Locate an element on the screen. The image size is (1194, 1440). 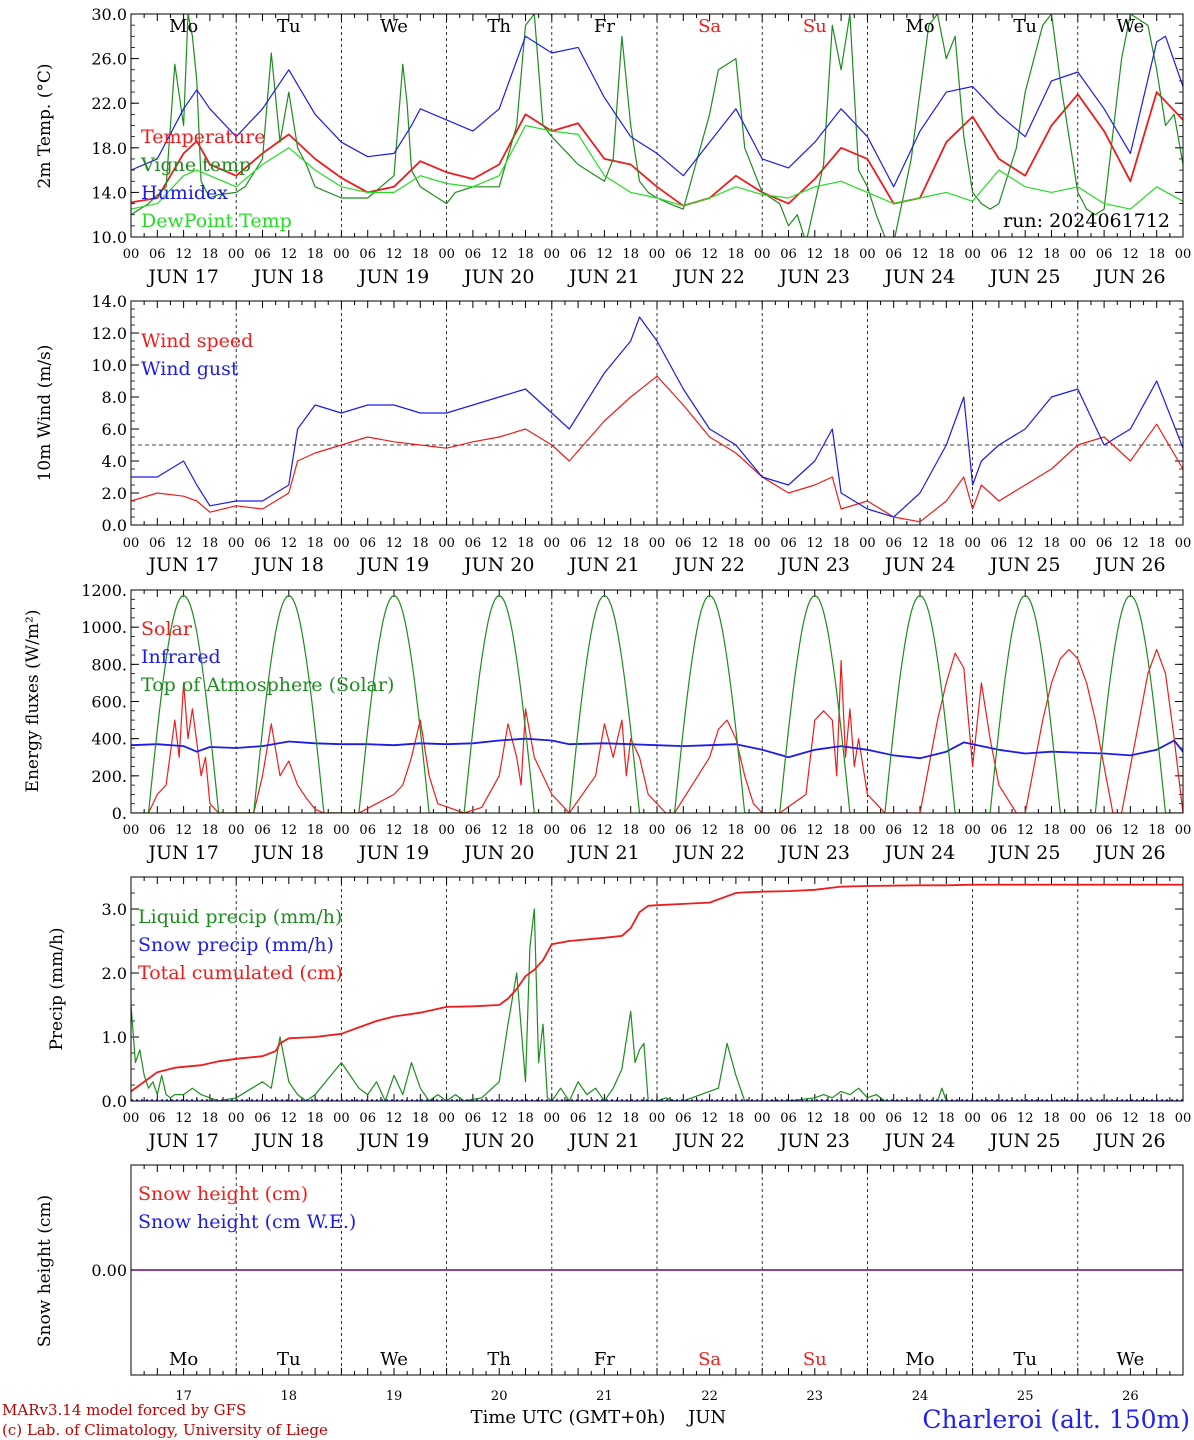
day-number: 19 is located at coordinates (394, 1396).